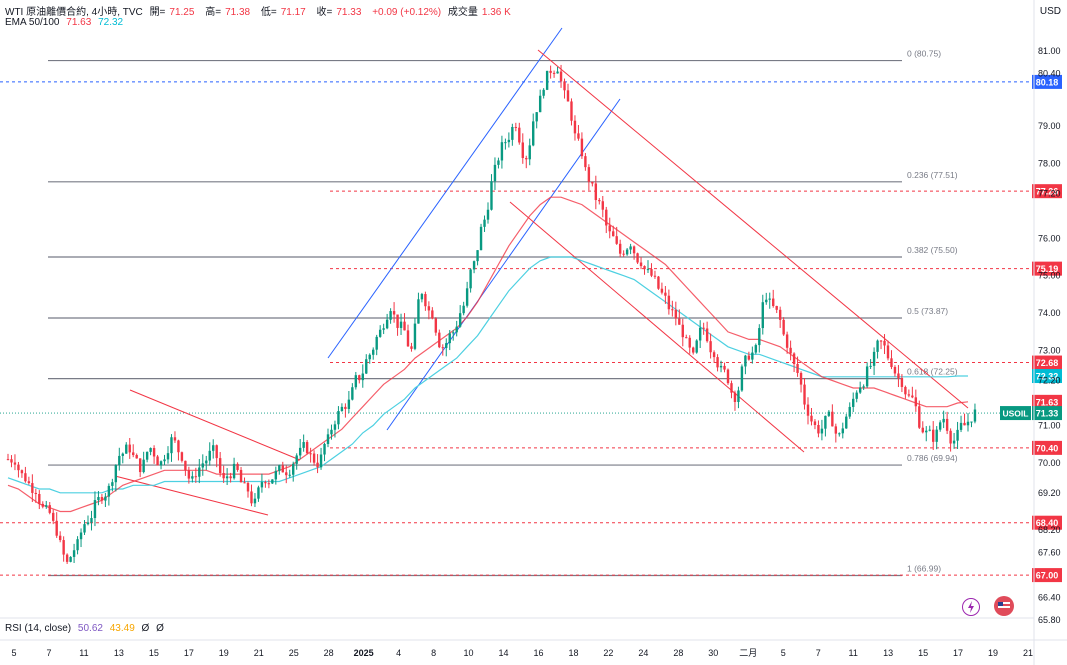 Image resolution: width=1067 pixels, height=665 pixels. I want to click on ema-legend: EMA 50/100 71.63 72.32, so click(66, 22).